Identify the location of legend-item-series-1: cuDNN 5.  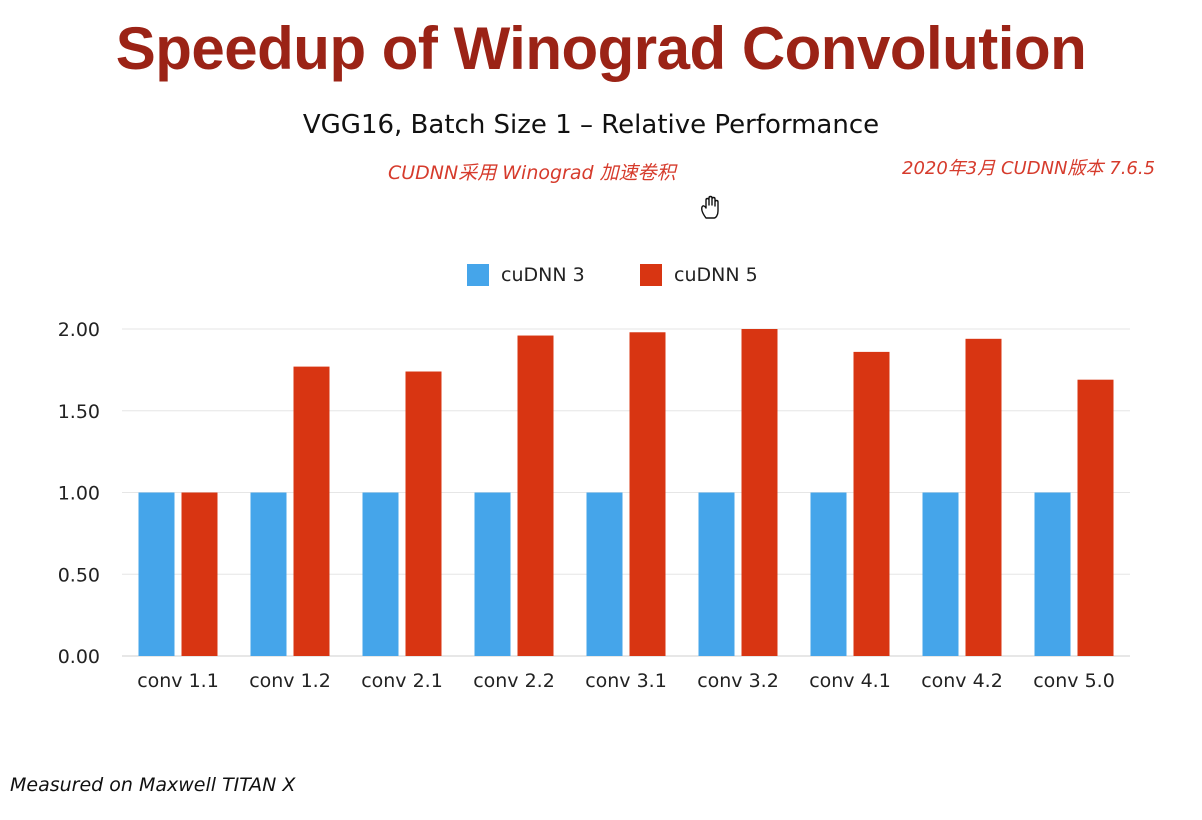
(699, 275).